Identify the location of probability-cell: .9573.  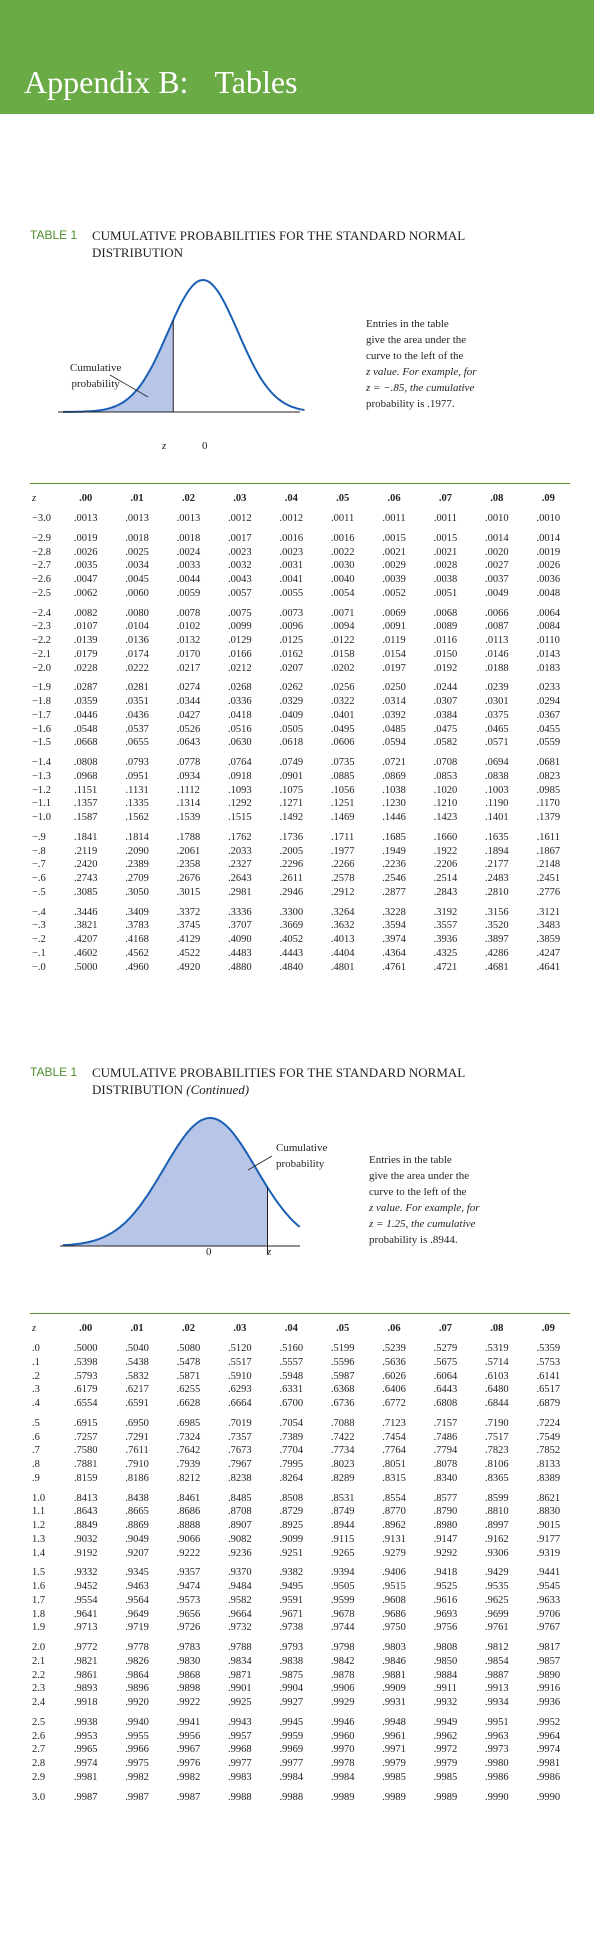
(188, 1600).